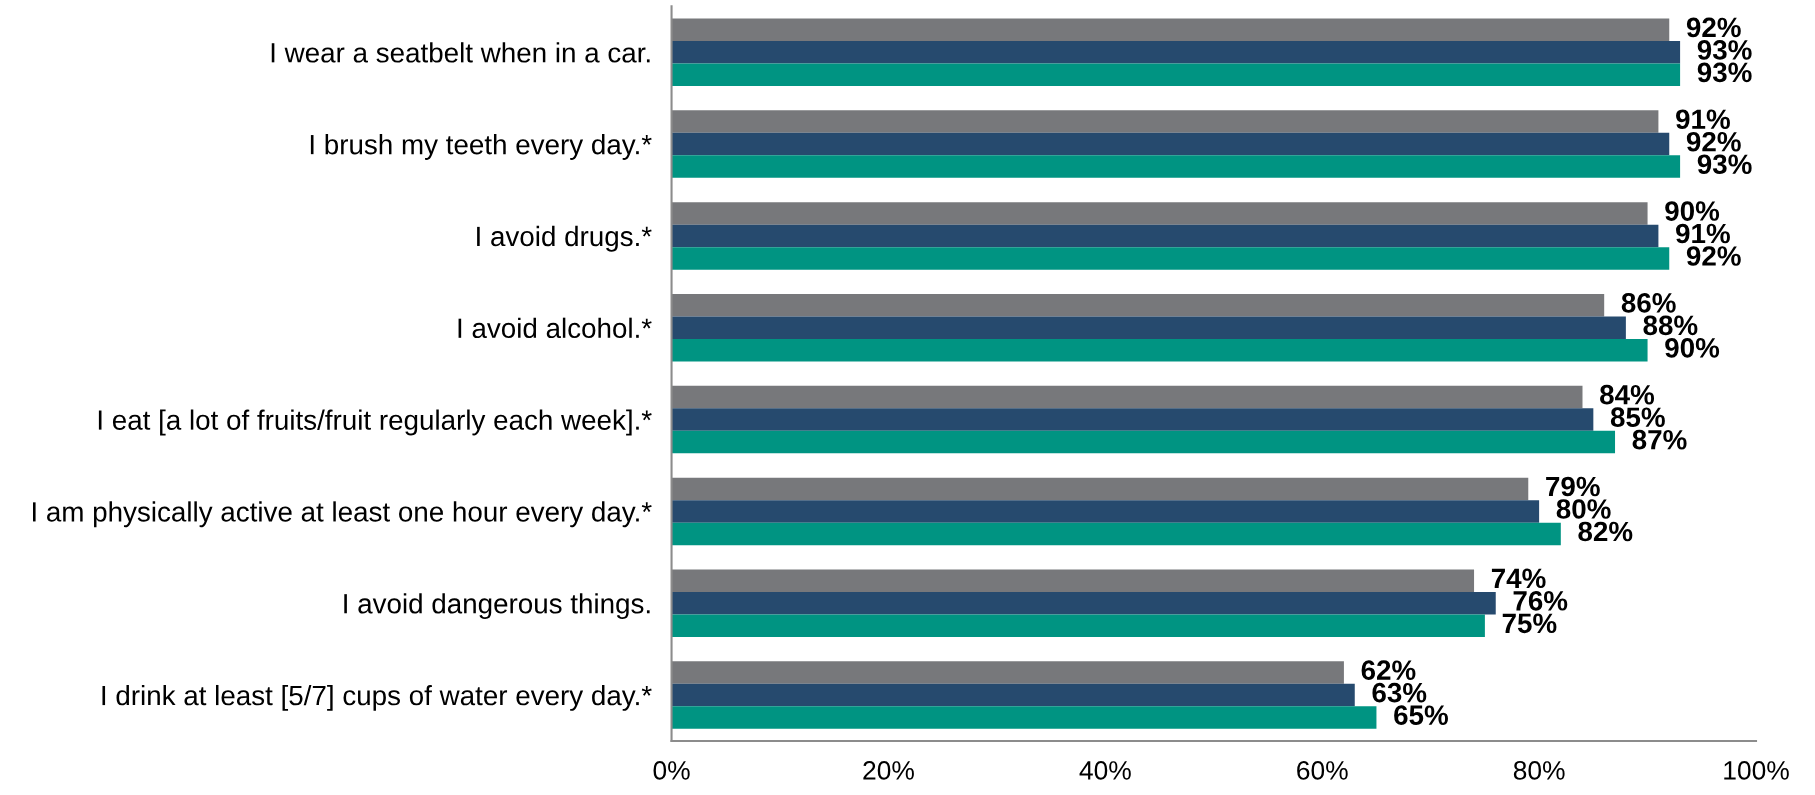 This screenshot has width=1815, height=795. Describe the element at coordinates (1583, 509) in the screenshot. I see `data-label: 80%` at that location.